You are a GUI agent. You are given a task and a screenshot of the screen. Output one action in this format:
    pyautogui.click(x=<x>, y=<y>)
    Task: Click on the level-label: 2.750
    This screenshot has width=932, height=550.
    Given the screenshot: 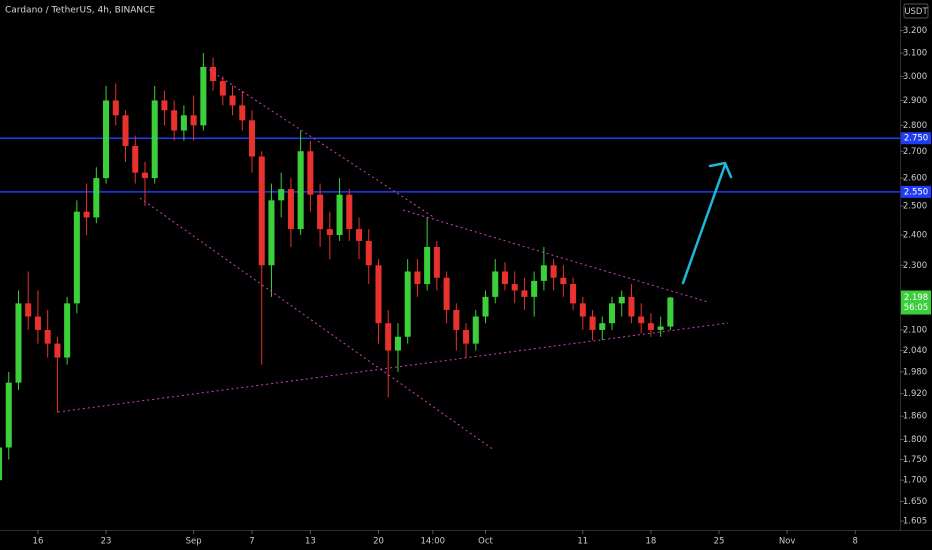 What is the action you would take?
    pyautogui.click(x=916, y=139)
    